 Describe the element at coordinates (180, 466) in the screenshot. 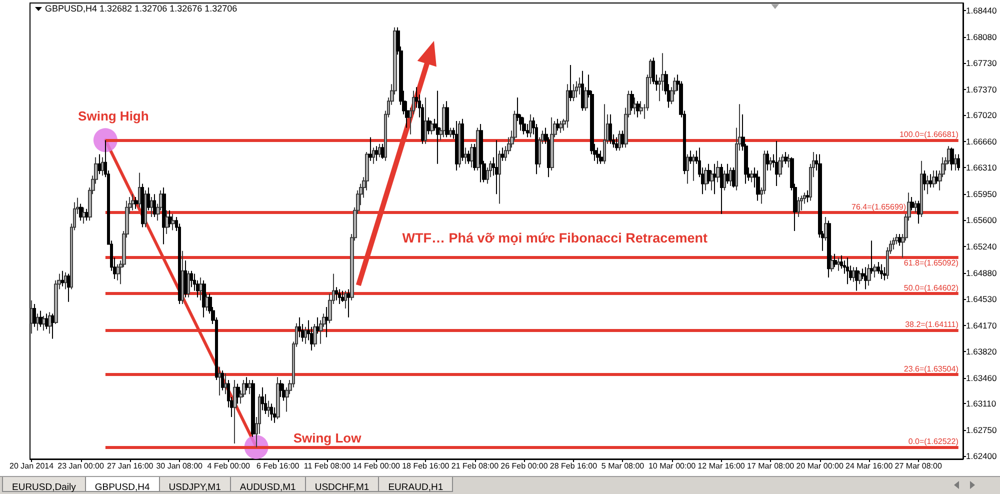

I see `x-tick-label: 30 Jan 08:00` at that location.